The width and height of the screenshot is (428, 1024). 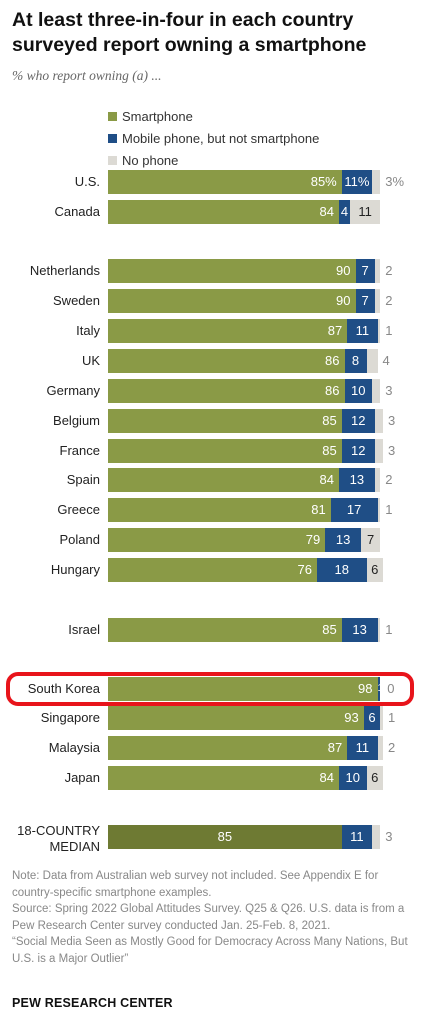 What do you see at coordinates (223, 778) in the screenshot?
I see `bar-smartphone-japan` at bounding box center [223, 778].